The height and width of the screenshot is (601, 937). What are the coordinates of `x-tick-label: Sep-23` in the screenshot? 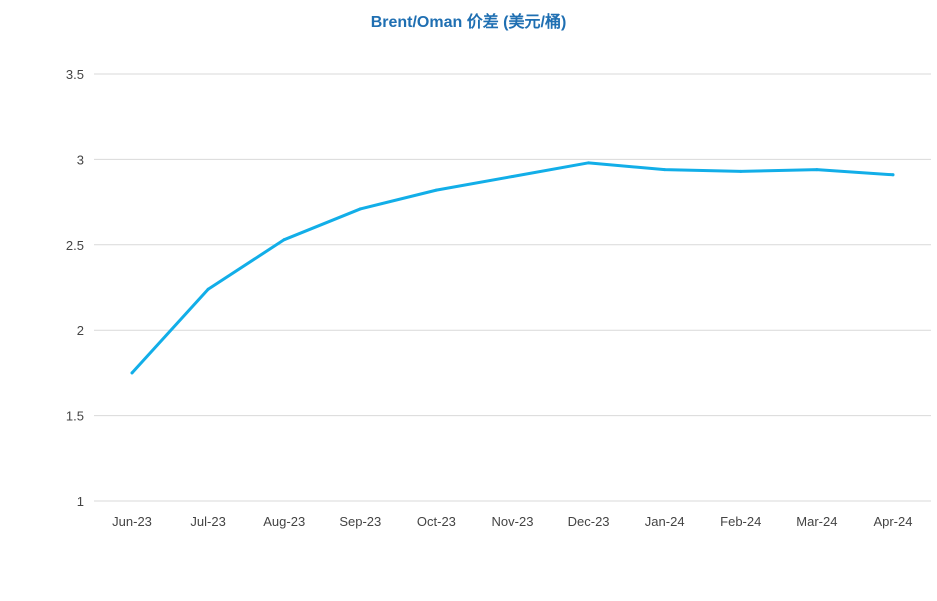 It's located at (360, 521).